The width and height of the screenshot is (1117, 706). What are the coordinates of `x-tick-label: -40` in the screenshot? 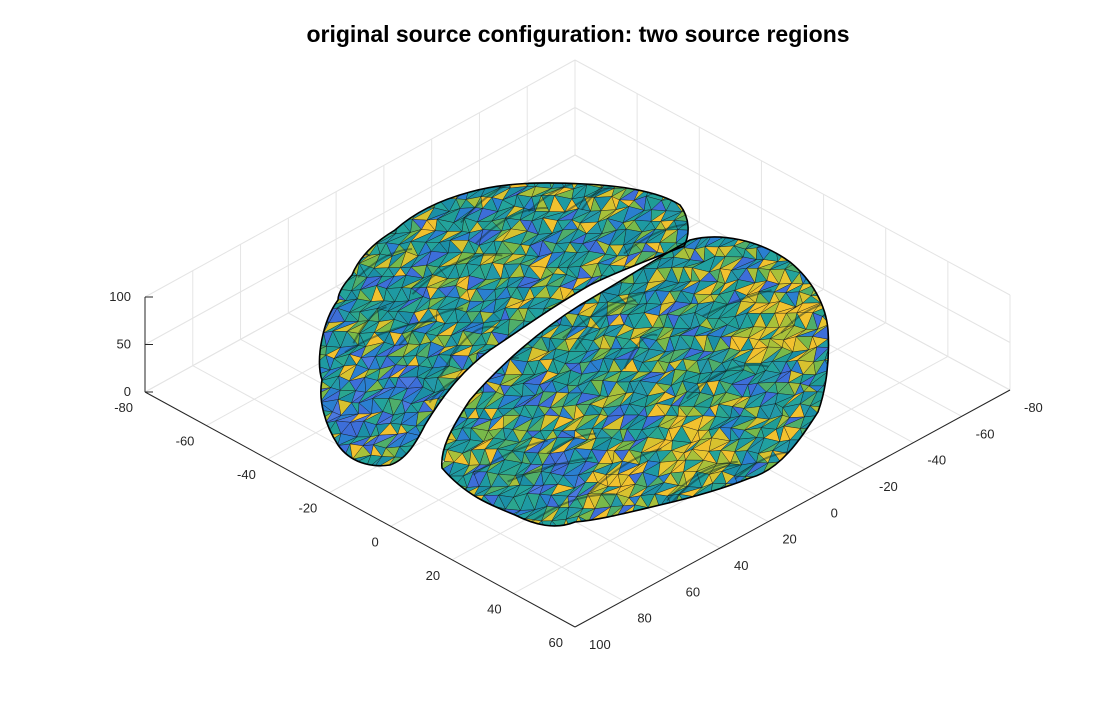 It's located at (246, 474).